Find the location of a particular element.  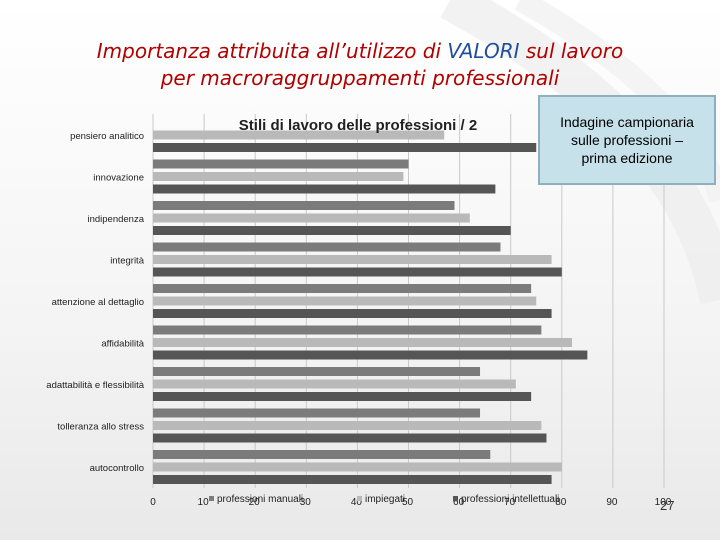

slide-title-line2: per macroraggruppamenti professionali is located at coordinates (360, 78).